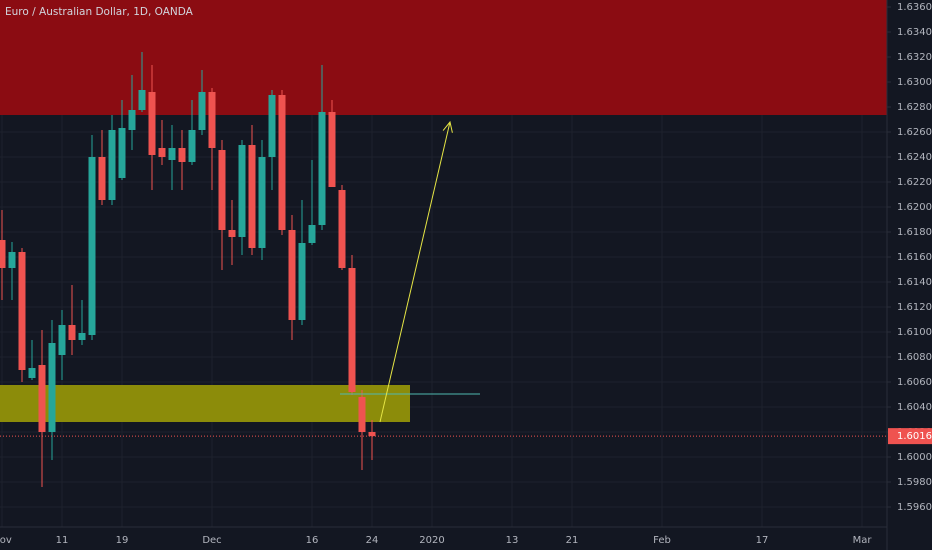 The height and width of the screenshot is (550, 932). What do you see at coordinates (914, 32) in the screenshot?
I see `y-tick-label: 1.63400` at bounding box center [914, 32].